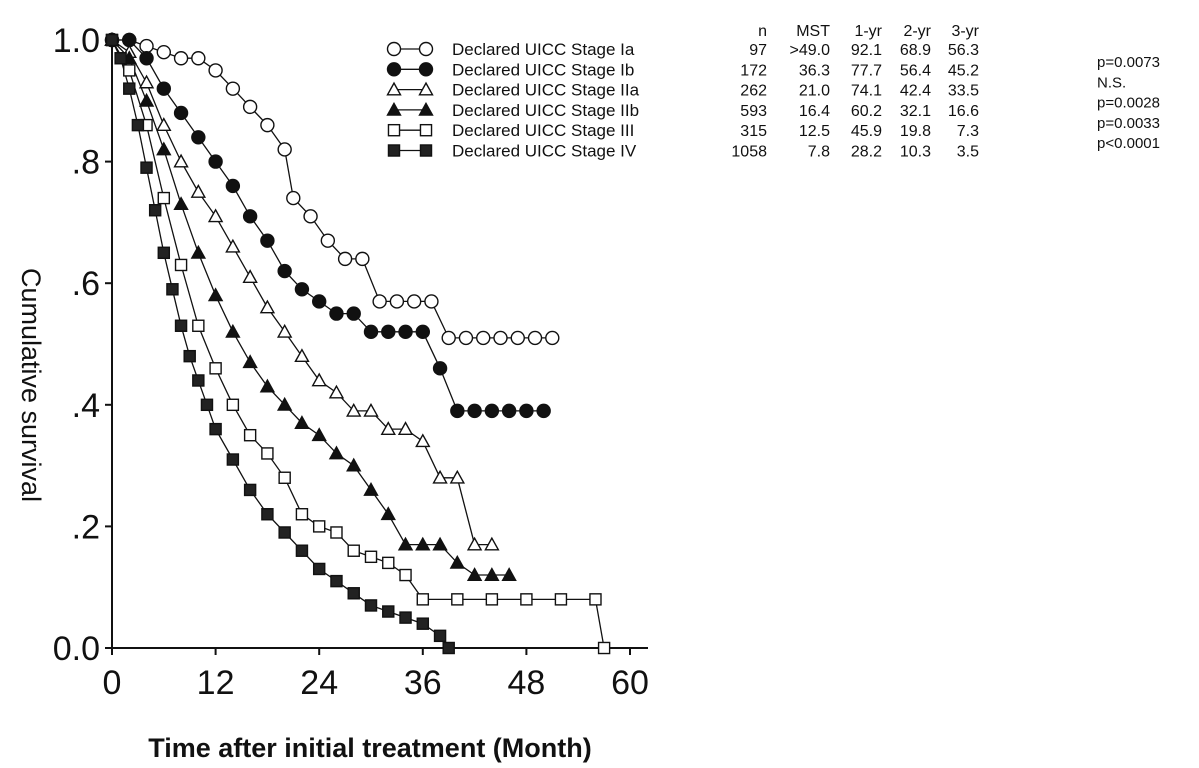 Image resolution: width=1199 pixels, height=768 pixels. What do you see at coordinates (813, 31) in the screenshot?
I see `table-header: MST` at bounding box center [813, 31].